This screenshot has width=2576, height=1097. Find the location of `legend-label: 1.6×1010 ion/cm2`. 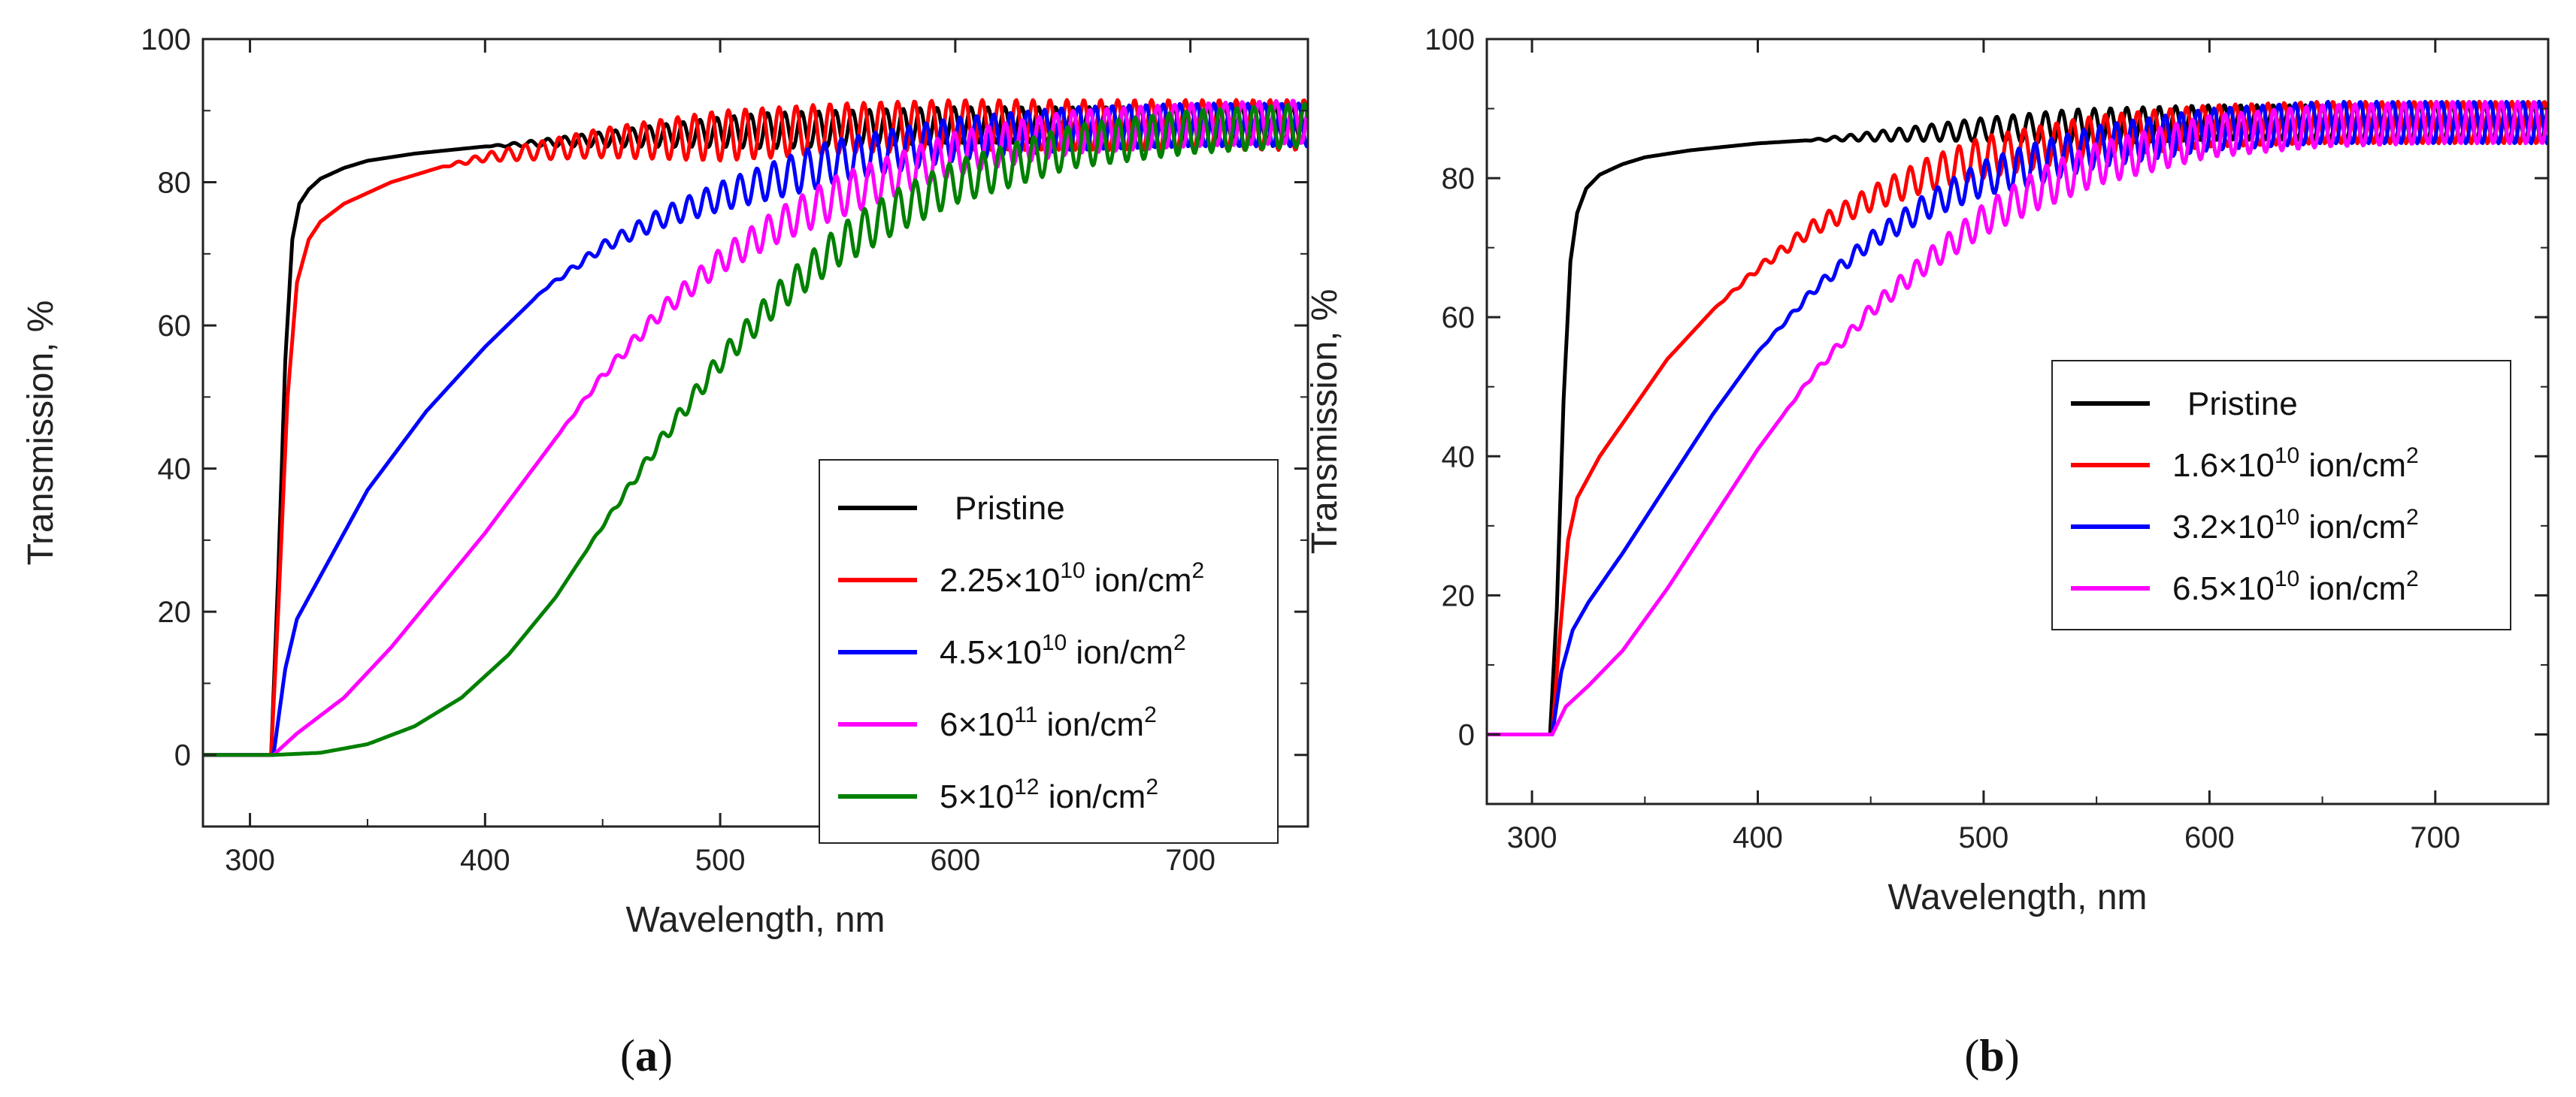

legend-label: 1.6×1010 ion/cm2 is located at coordinates (2295, 463).